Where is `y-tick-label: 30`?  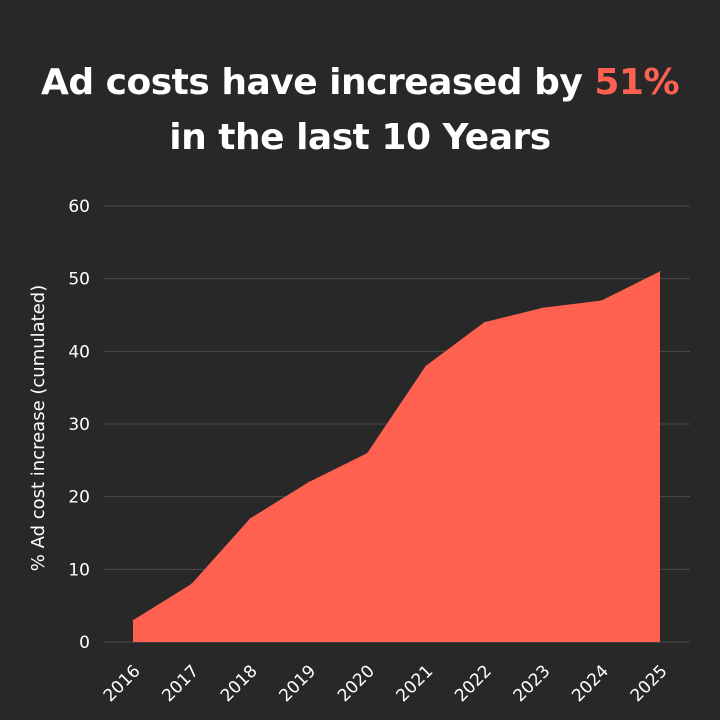 y-tick-label: 30 is located at coordinates (79, 425).